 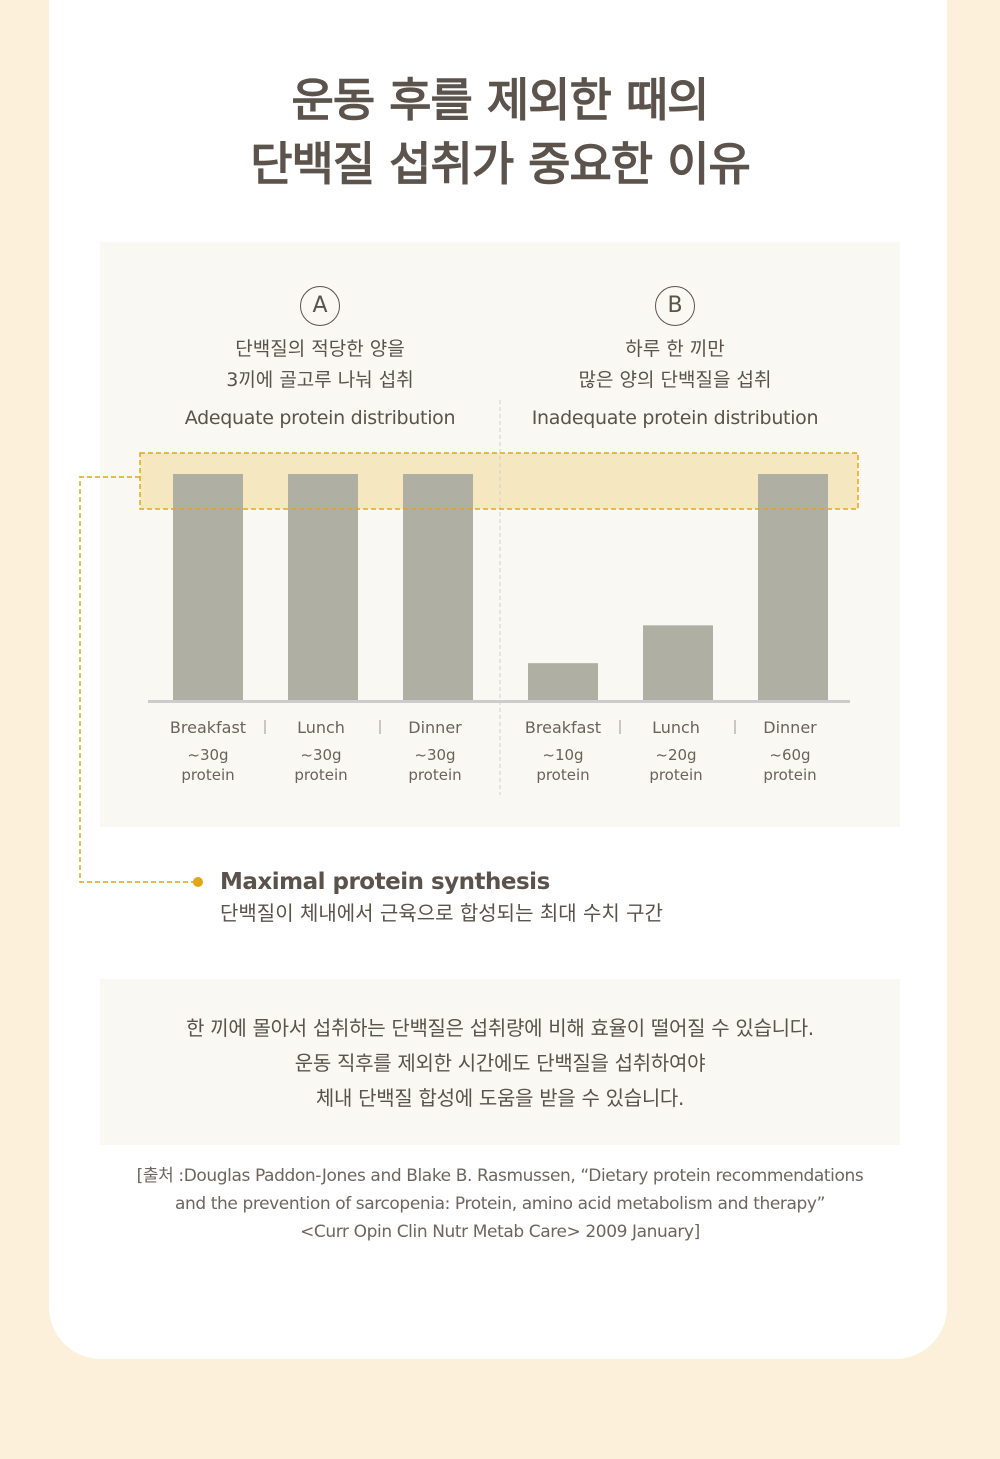 I want to click on maximal-legend-desc: 단백질이 체내에서 근육으로 합성되는 최대 수치 구간, so click(x=441, y=913).